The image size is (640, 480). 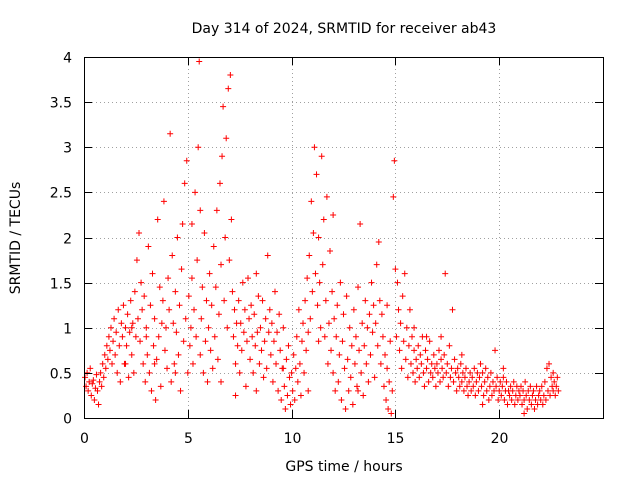 I want to click on y-tick-label: 0.5, so click(x=61, y=375).